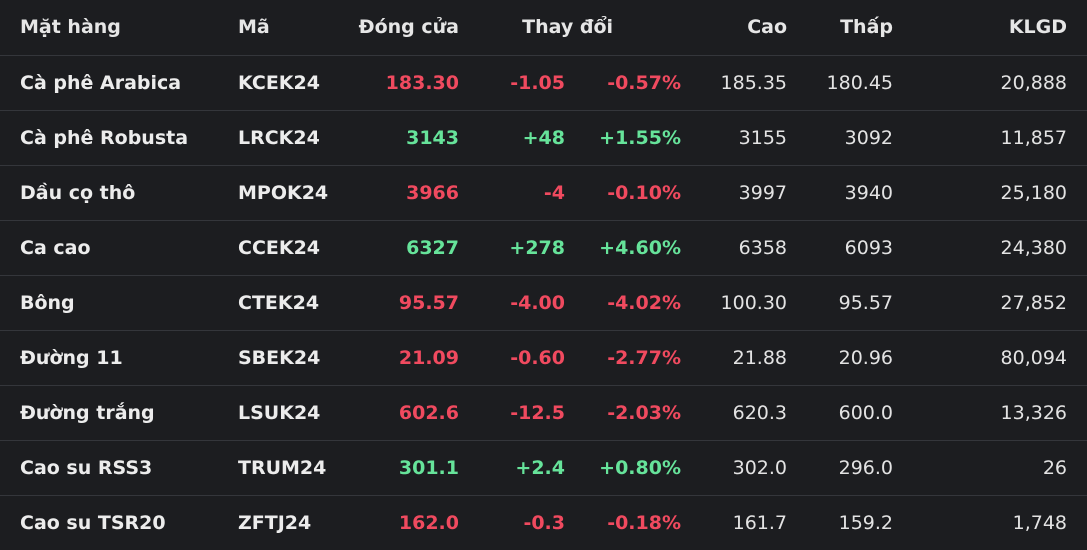  What do you see at coordinates (760, 467) in the screenshot?
I see `high-price: 302.0` at bounding box center [760, 467].